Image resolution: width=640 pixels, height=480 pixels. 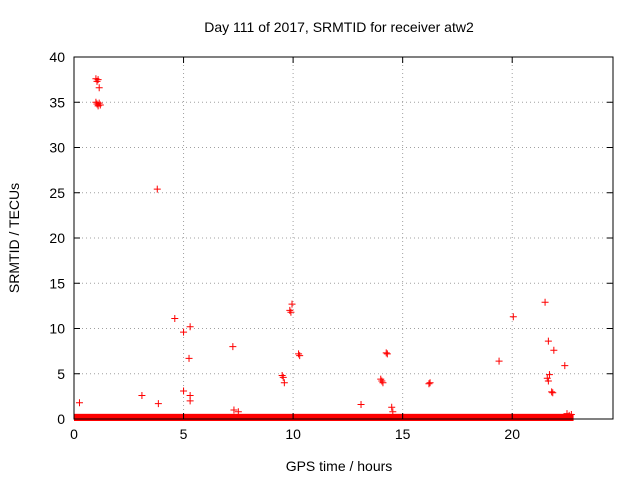 I want to click on y-tick-label: 10, so click(x=57, y=329).